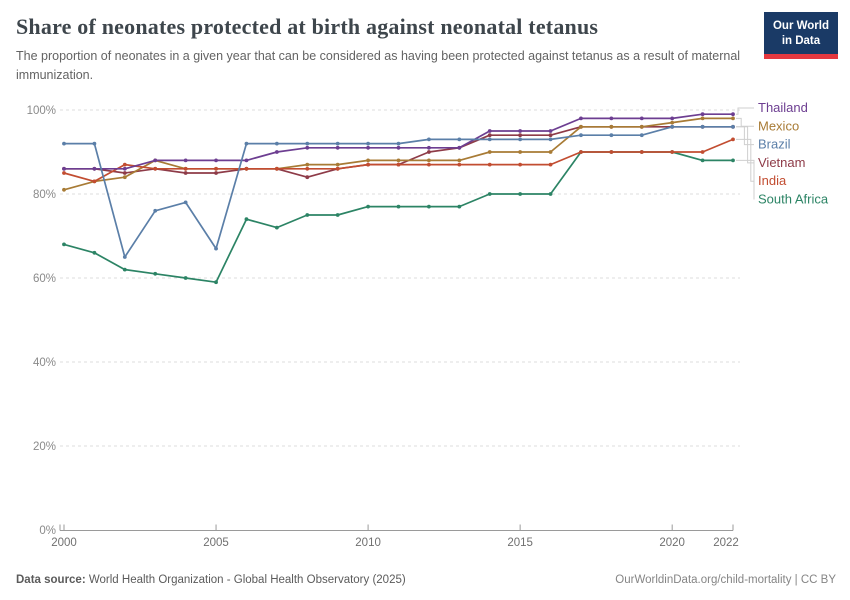 The height and width of the screenshot is (600, 850). I want to click on legend-item-mexico: Mexico, so click(778, 125).